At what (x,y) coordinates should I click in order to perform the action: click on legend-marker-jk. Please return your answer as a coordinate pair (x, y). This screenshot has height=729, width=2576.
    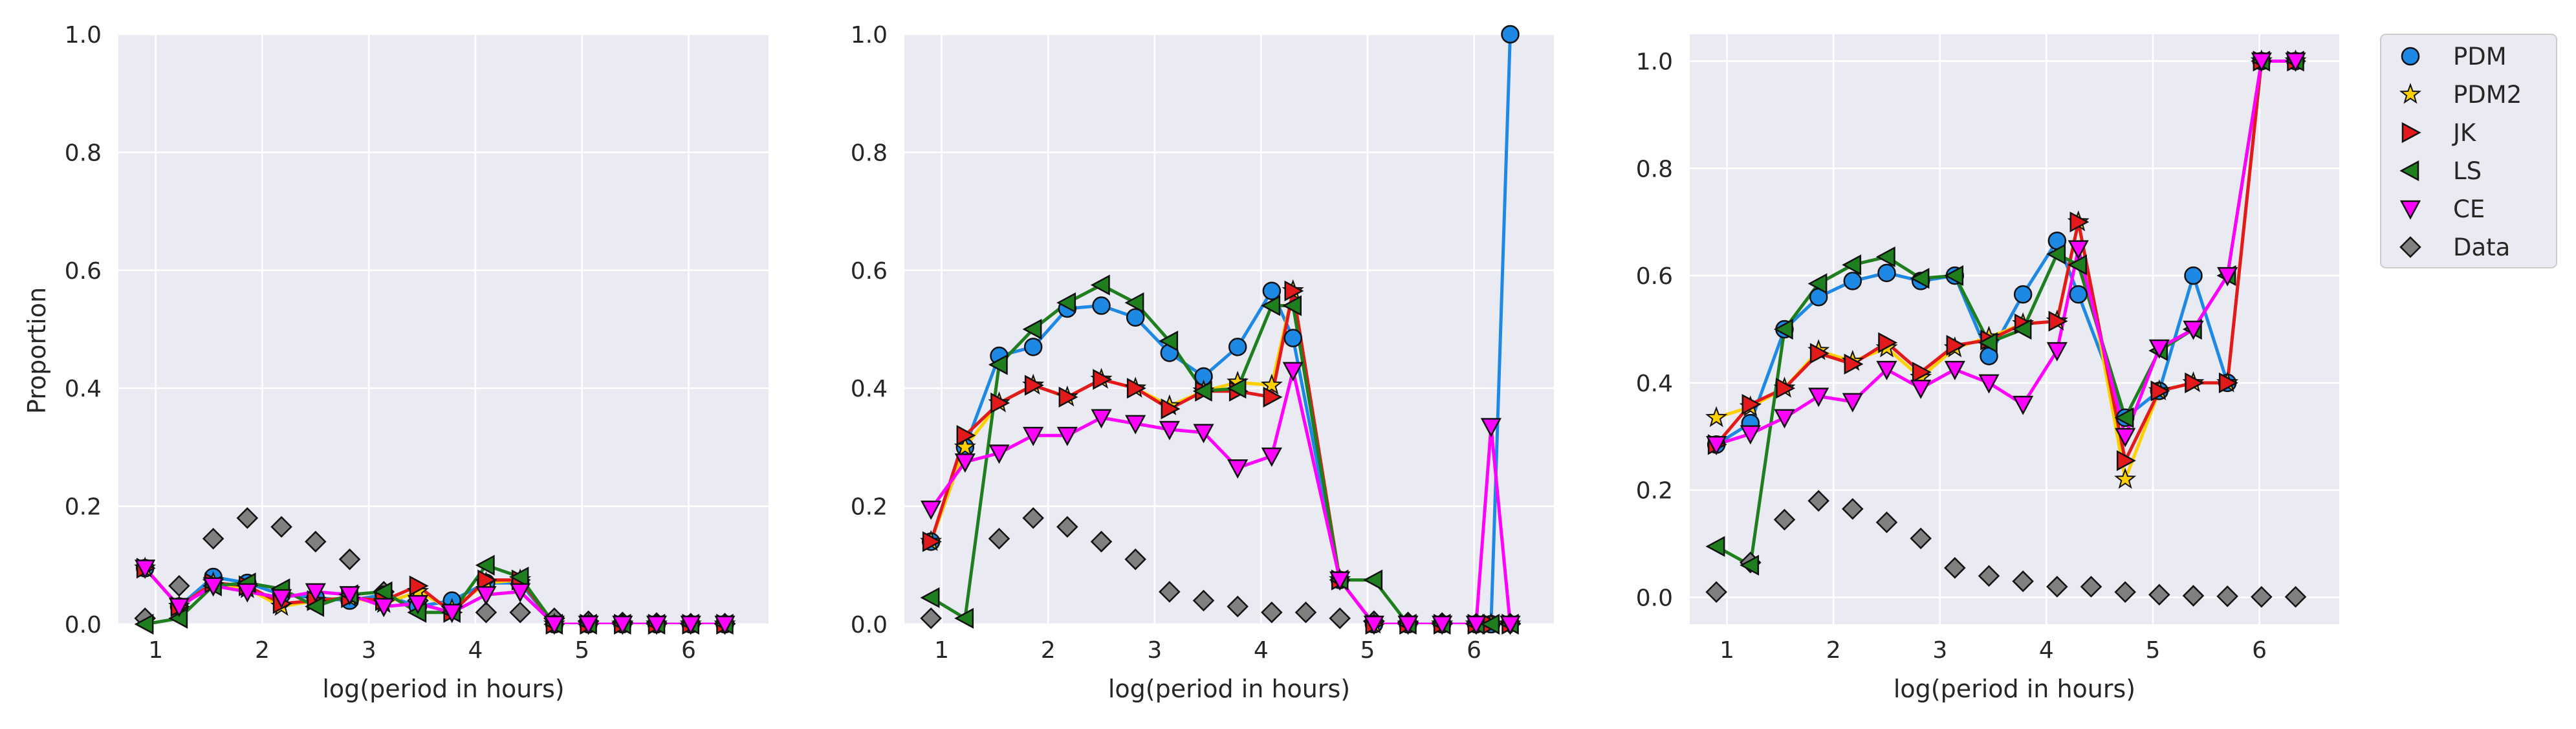
    Looking at the image, I should click on (2411, 133).